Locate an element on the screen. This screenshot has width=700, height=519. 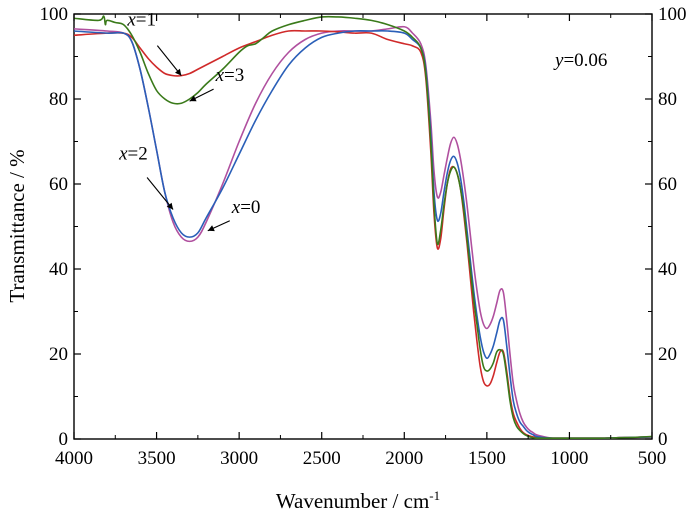
x-tick-label: 4000 is located at coordinates (74, 458).